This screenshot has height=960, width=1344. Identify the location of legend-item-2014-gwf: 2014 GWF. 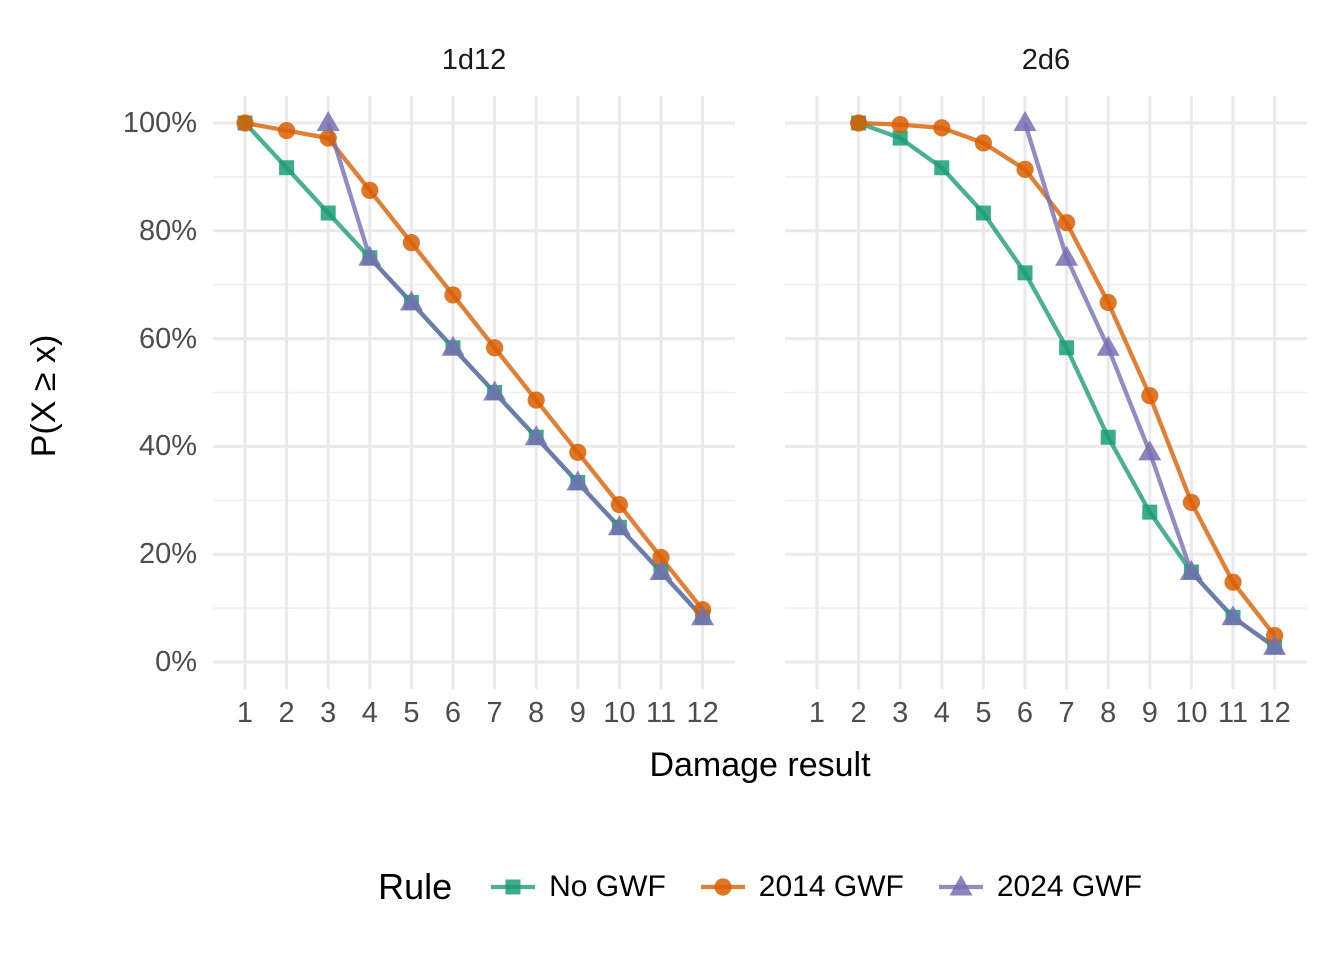
(802, 887).